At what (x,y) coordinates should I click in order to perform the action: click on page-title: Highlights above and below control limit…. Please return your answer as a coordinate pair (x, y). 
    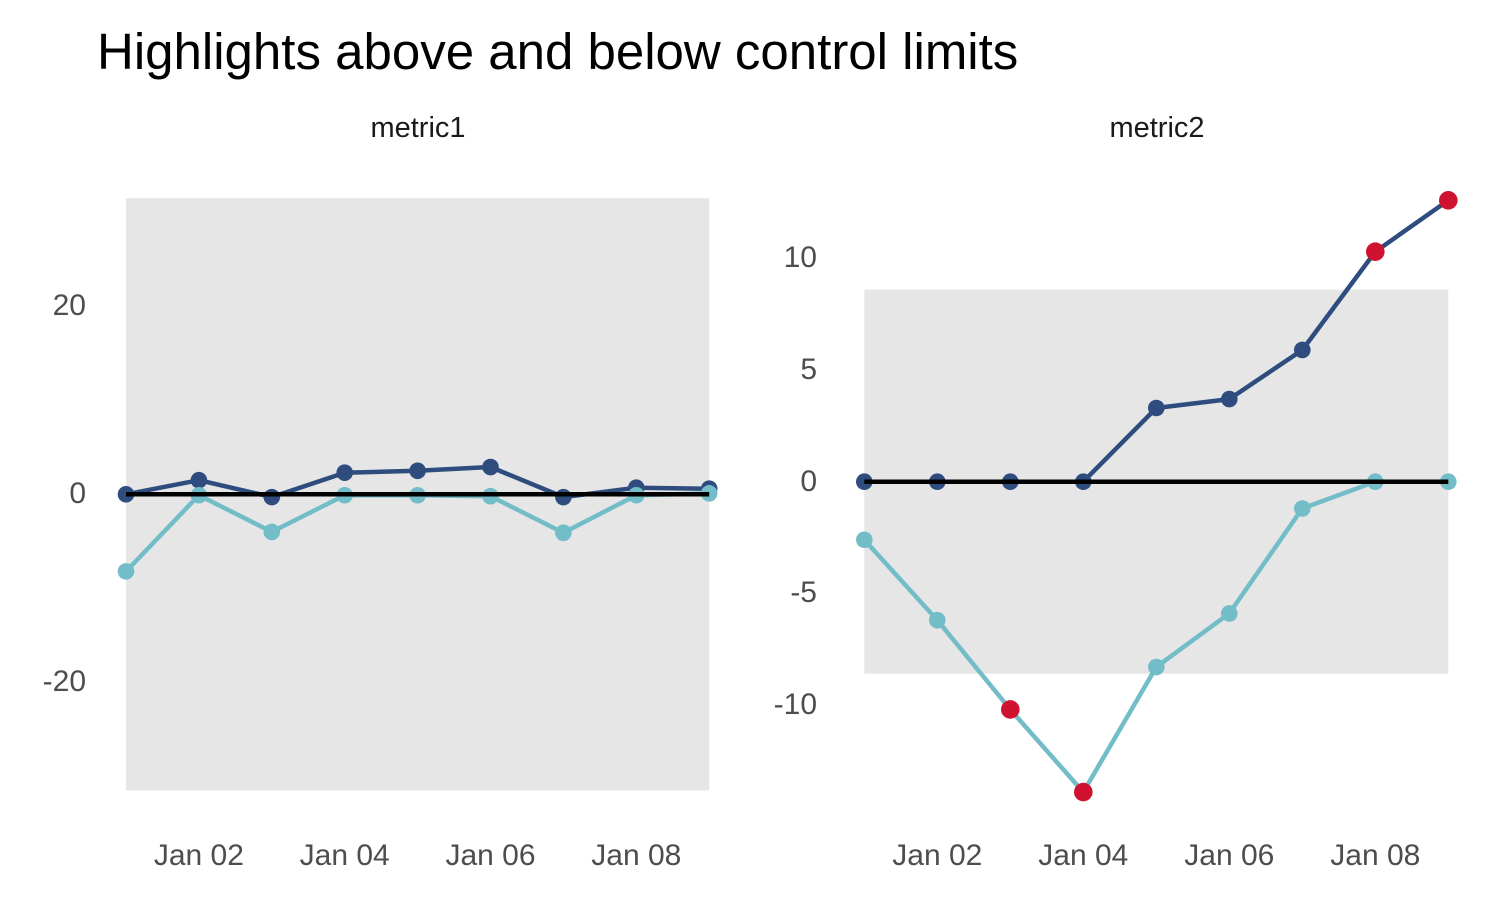
    Looking at the image, I should click on (558, 51).